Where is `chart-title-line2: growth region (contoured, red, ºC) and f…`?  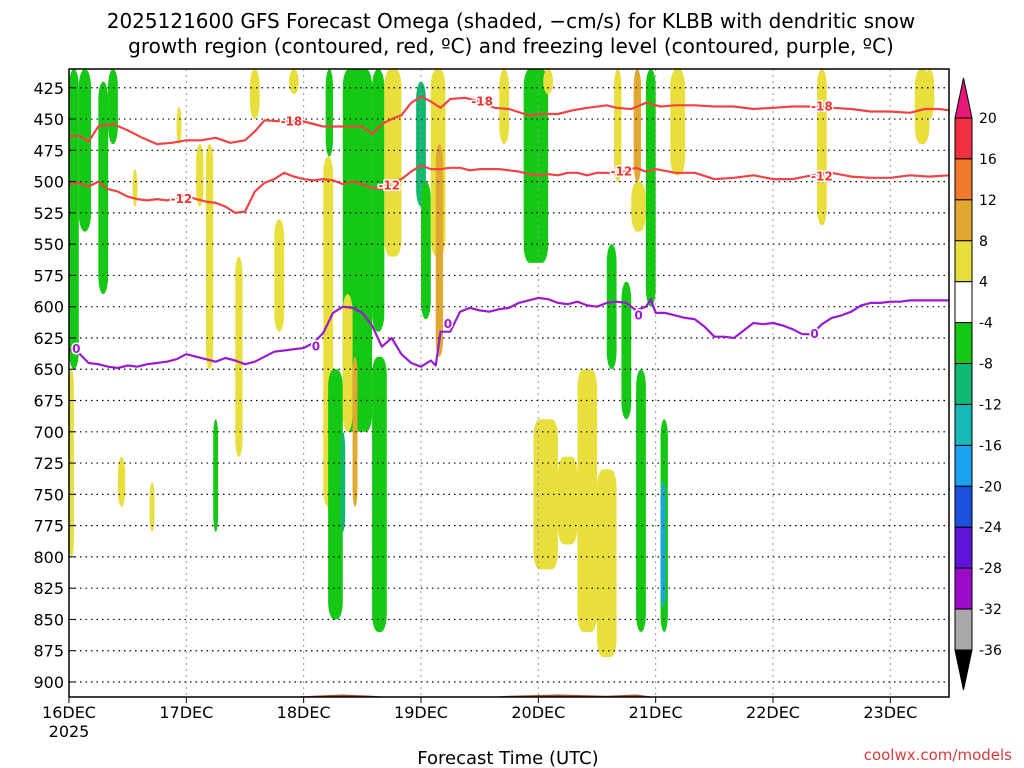 chart-title-line2: growth region (contoured, red, ºC) and f… is located at coordinates (511, 46).